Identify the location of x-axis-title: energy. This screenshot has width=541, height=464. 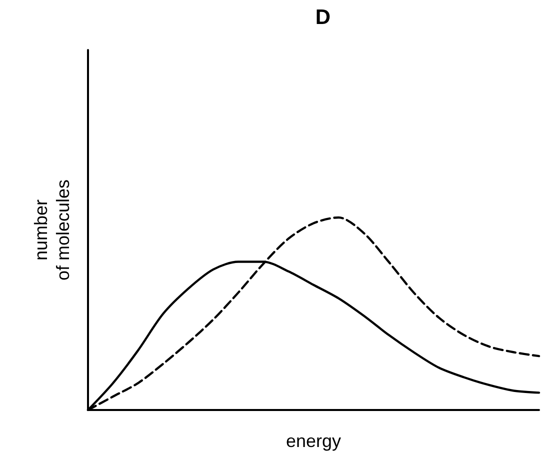
(314, 441).